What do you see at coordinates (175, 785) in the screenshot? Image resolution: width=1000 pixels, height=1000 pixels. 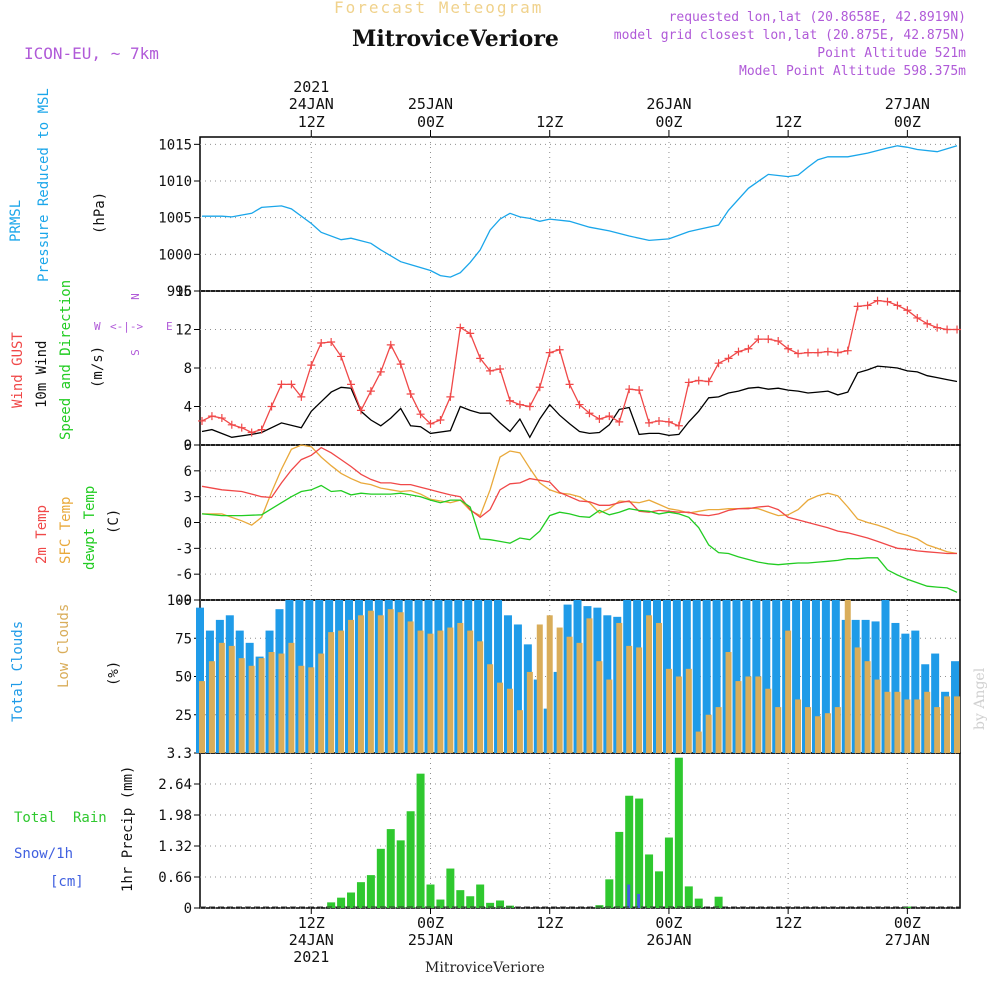 I see `ytick-label-4-4: 2.64` at bounding box center [175, 785].